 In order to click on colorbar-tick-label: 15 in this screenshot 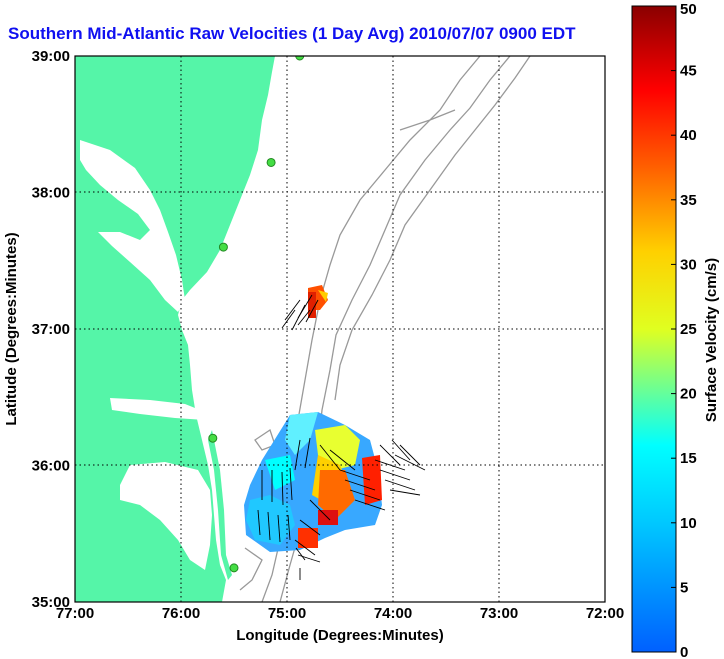, I will do `click(688, 458)`.